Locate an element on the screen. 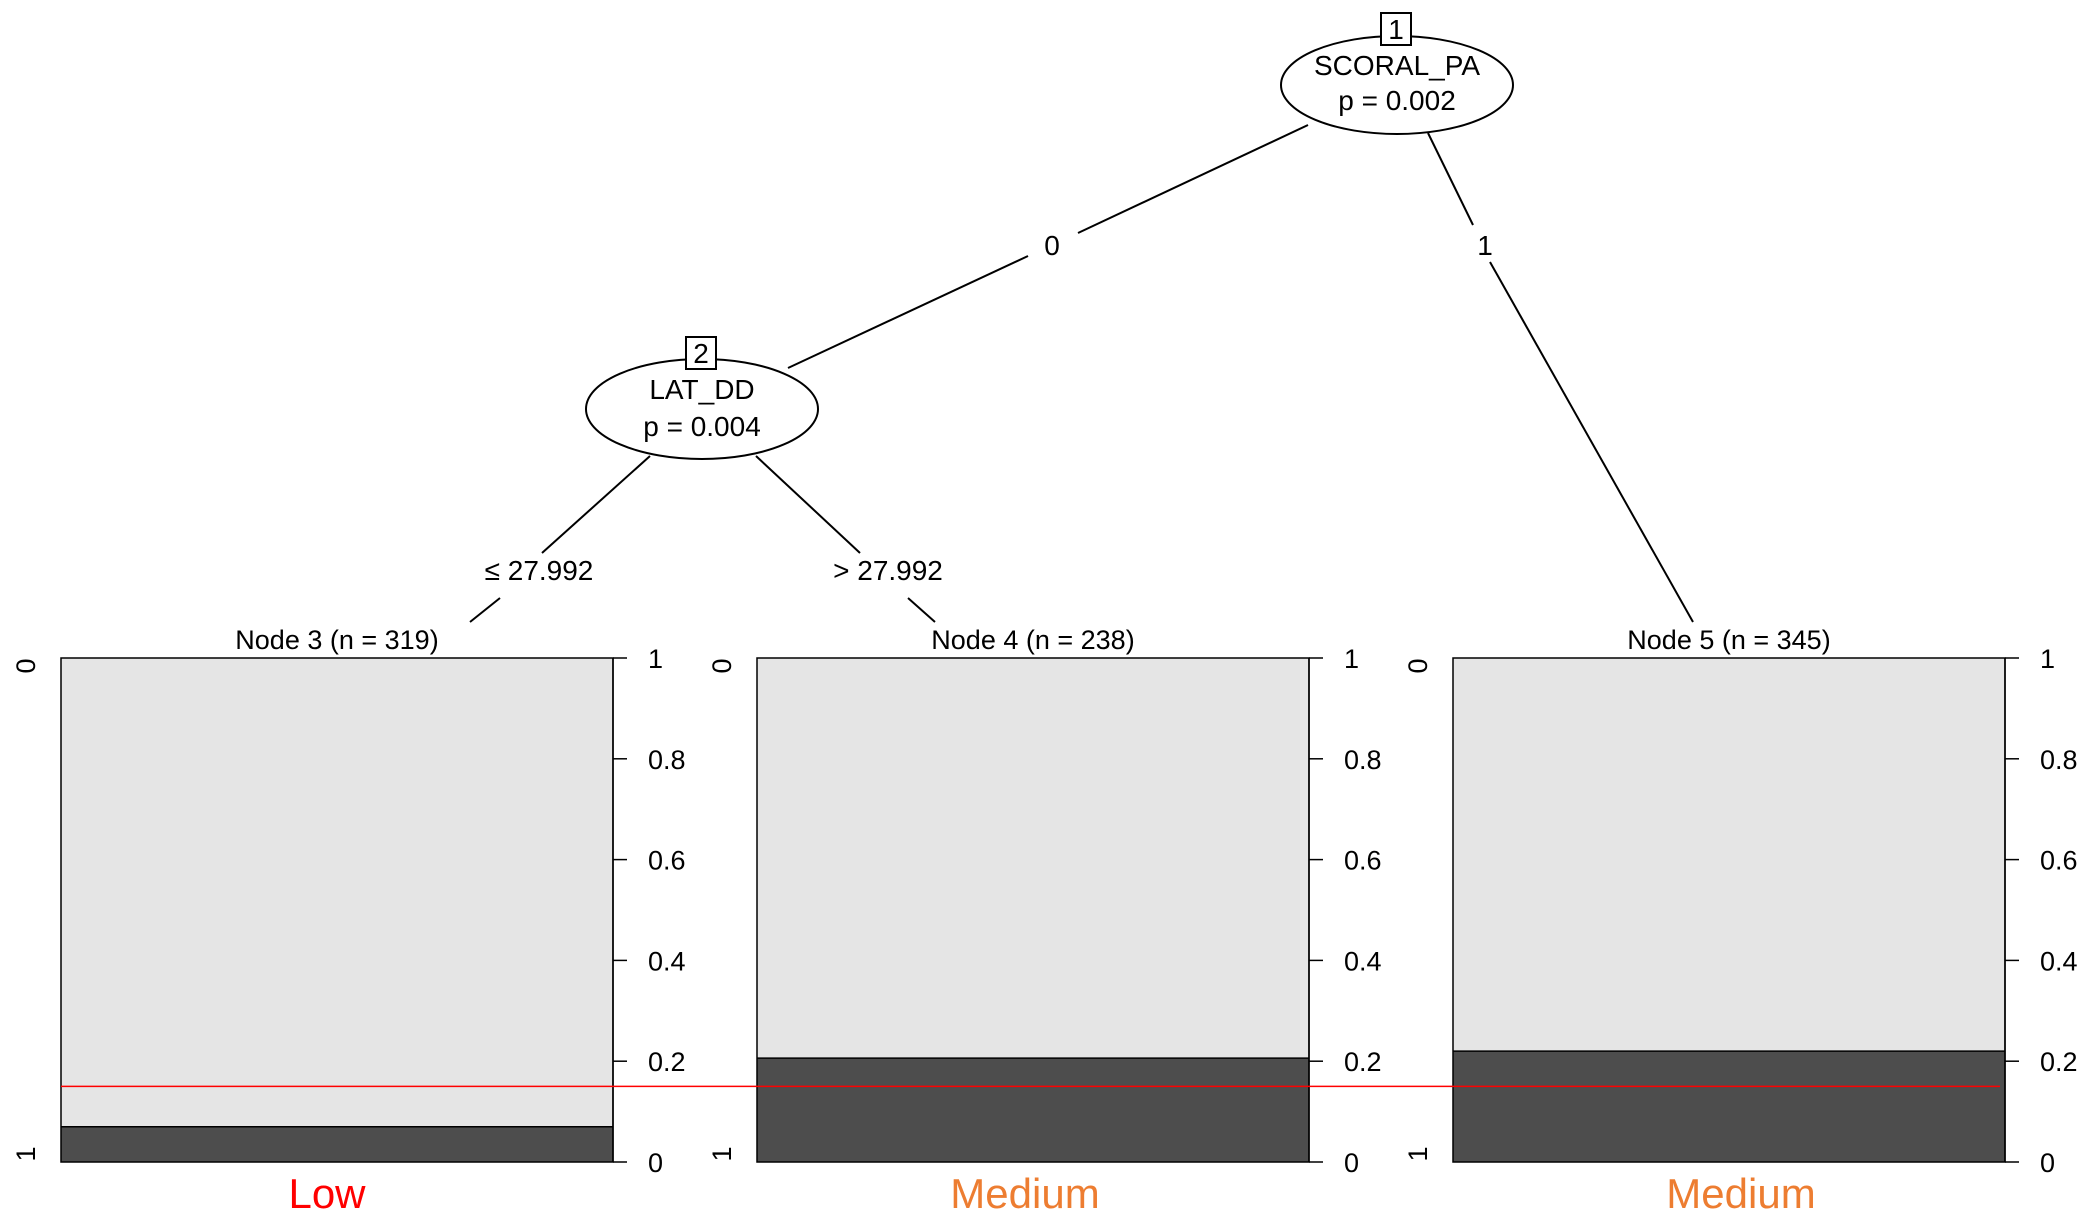 This screenshot has width=2094, height=1219. node-title: Node 4 (n = 238) is located at coordinates (1032, 640).